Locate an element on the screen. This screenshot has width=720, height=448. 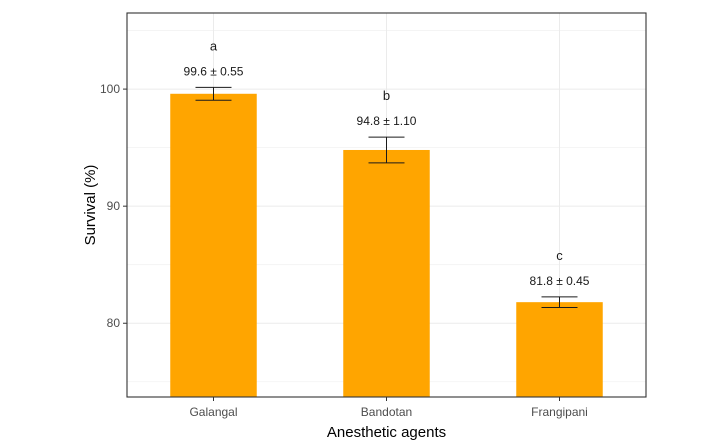
x-tick-label: Bandotan is located at coordinates (386, 412).